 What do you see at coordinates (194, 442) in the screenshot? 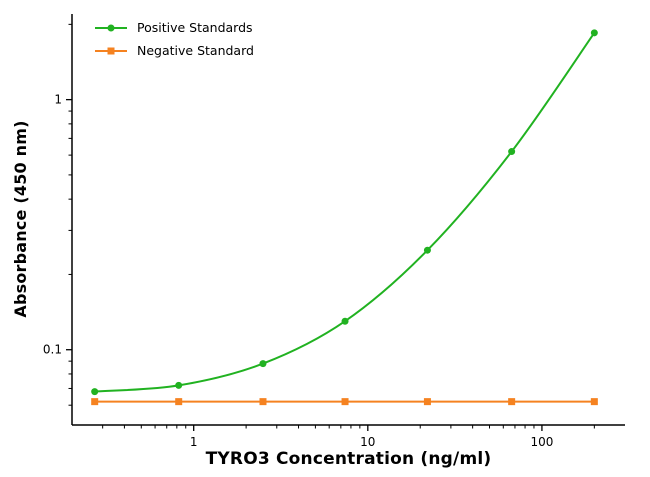
I see `x-tick-label: 1` at bounding box center [194, 442].